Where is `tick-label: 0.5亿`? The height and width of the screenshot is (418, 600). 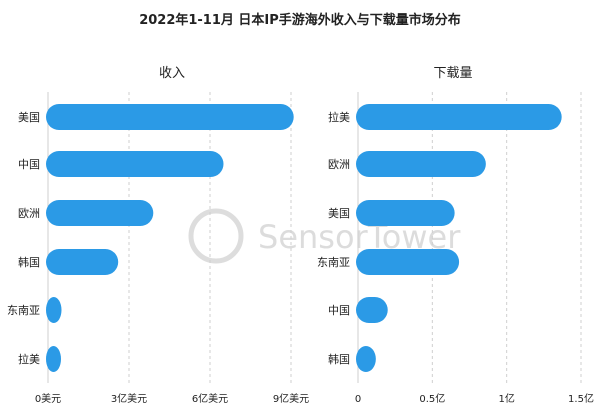
tick-label: 0.5亿 is located at coordinates (432, 398).